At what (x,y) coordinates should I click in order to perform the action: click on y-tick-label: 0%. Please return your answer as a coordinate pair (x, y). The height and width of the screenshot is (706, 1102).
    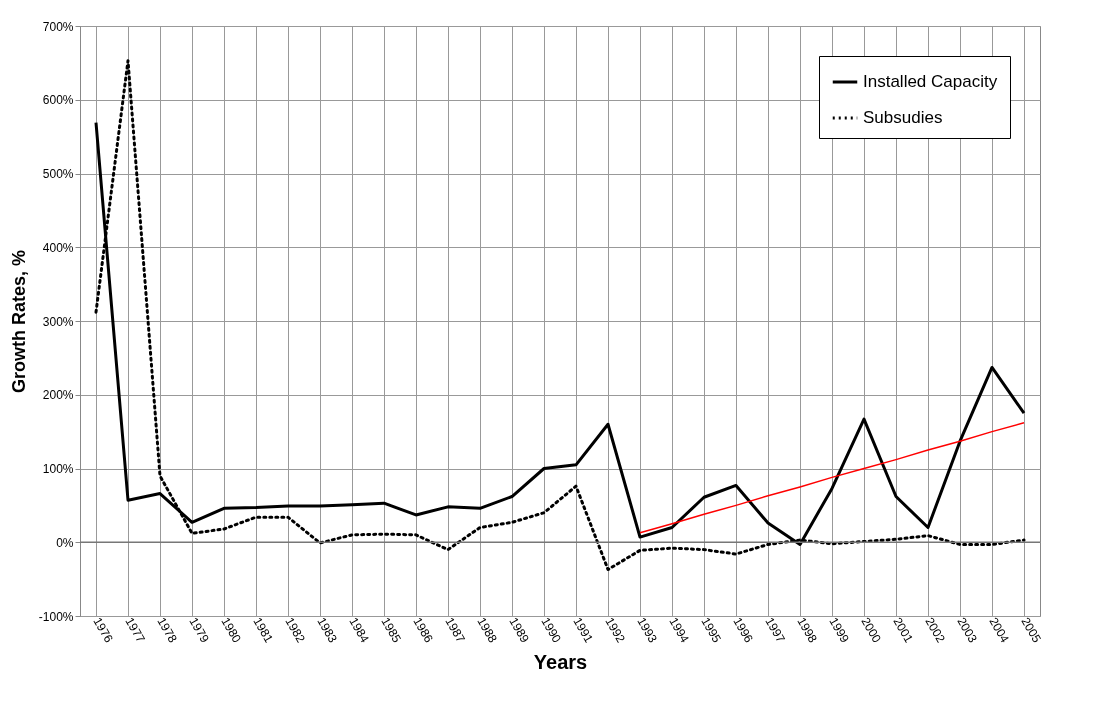
    Looking at the image, I should click on (65, 542).